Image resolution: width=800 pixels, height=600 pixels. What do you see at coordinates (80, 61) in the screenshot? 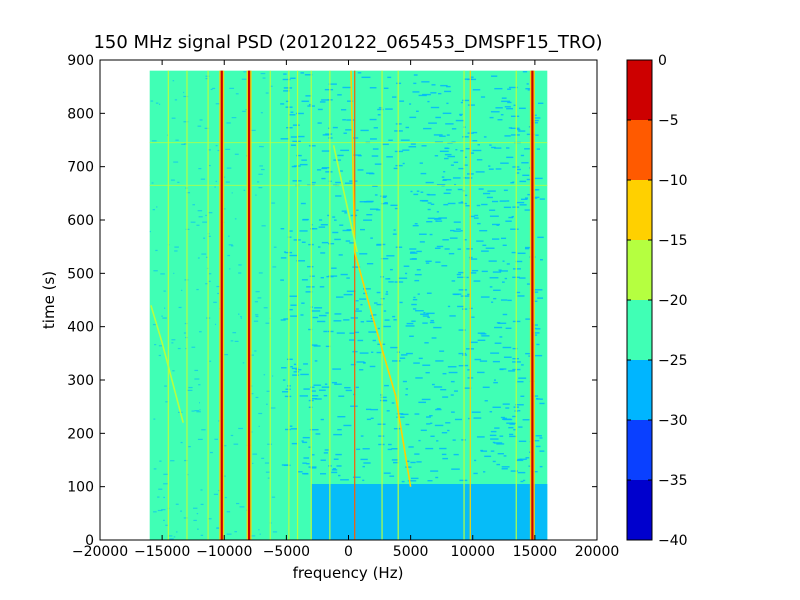
I see `y-tick-label: 900` at bounding box center [80, 61].